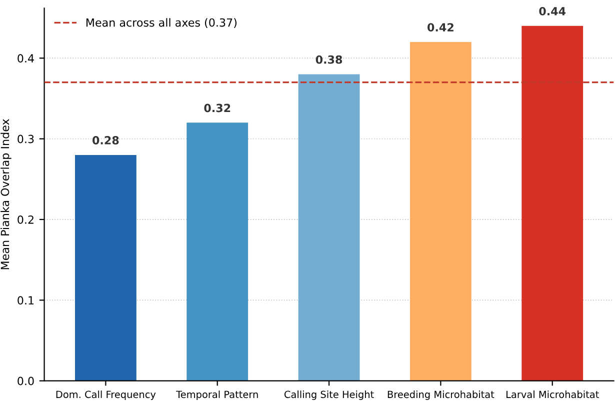 This screenshot has height=406, width=615. I want to click on legend-label: Mean across all axes (0.37), so click(161, 23).